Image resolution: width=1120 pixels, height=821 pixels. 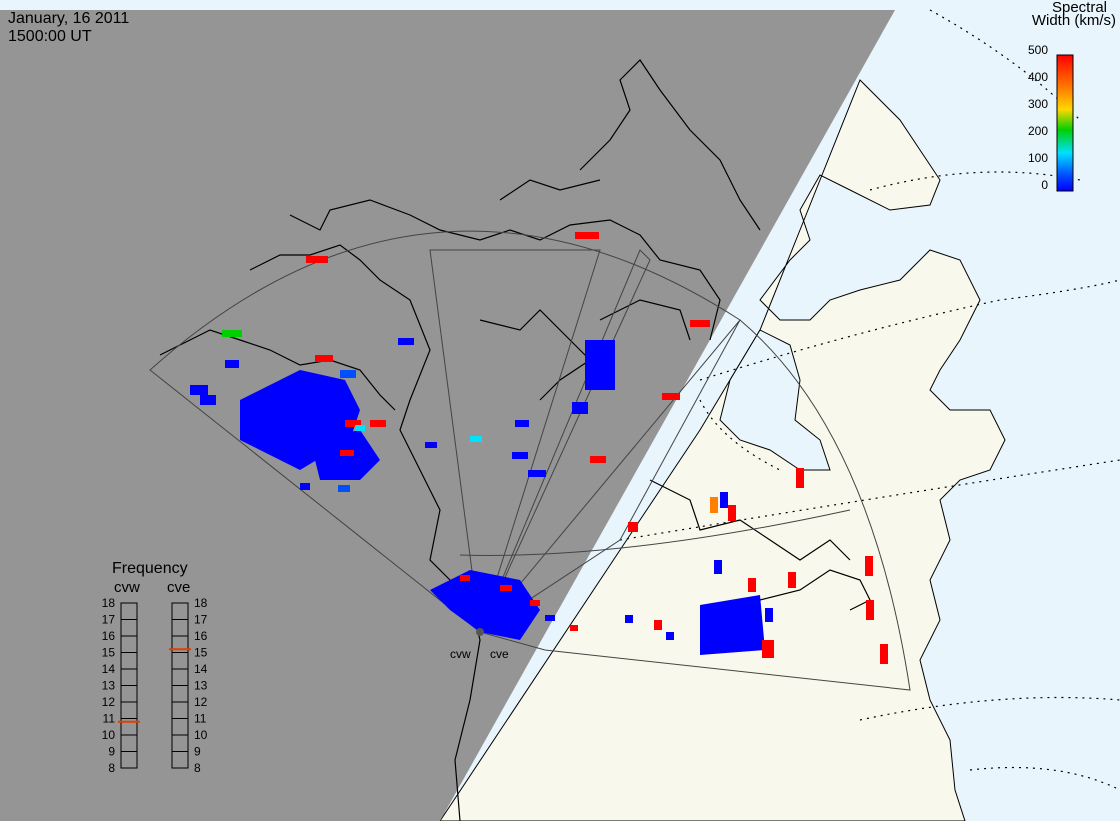 What do you see at coordinates (1037, 104) in the screenshot?
I see `scale-tick-300: 300` at bounding box center [1037, 104].